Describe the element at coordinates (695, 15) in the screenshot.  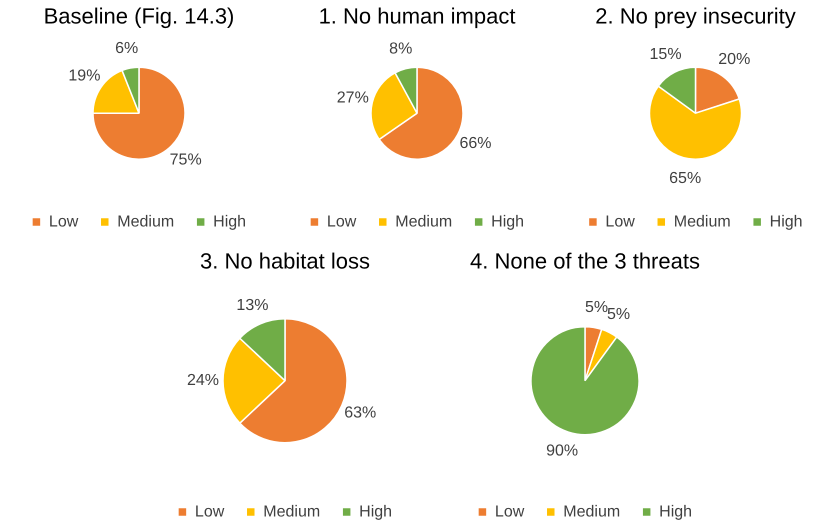
I see `chart-title: 2. No prey insecurity` at that location.